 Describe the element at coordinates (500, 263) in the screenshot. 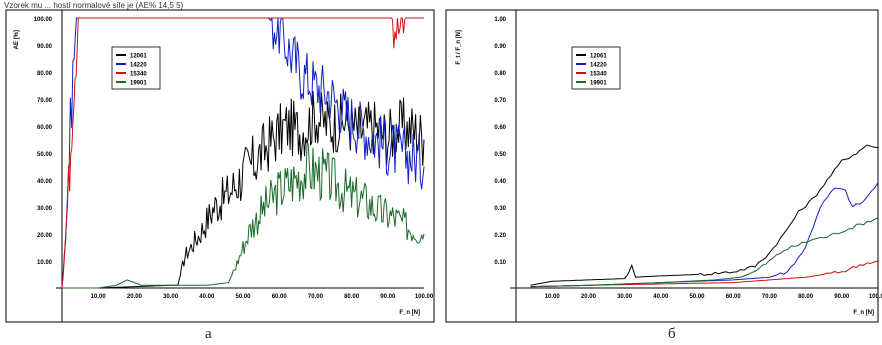

I see `y-tick-label: 0.10` at that location.